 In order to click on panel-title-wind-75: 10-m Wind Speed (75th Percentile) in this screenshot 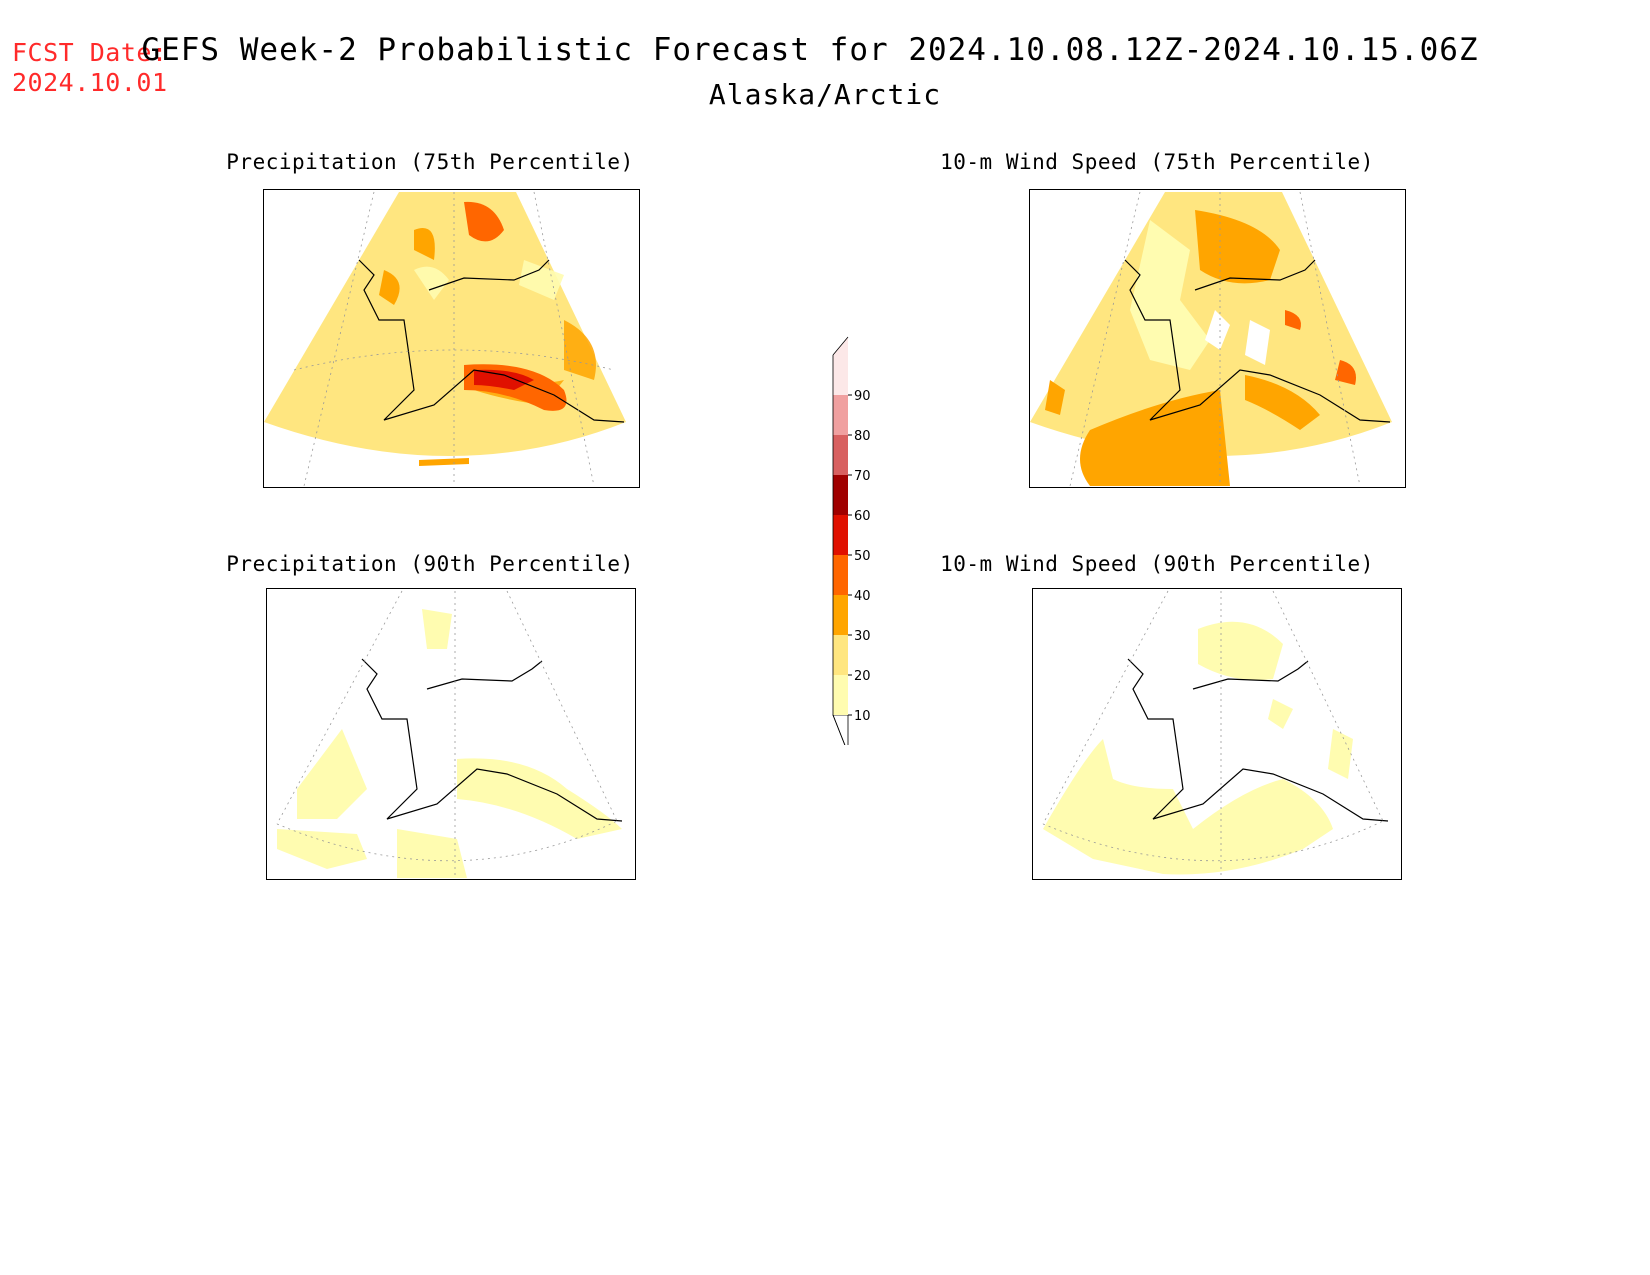, I will do `click(1157, 162)`.